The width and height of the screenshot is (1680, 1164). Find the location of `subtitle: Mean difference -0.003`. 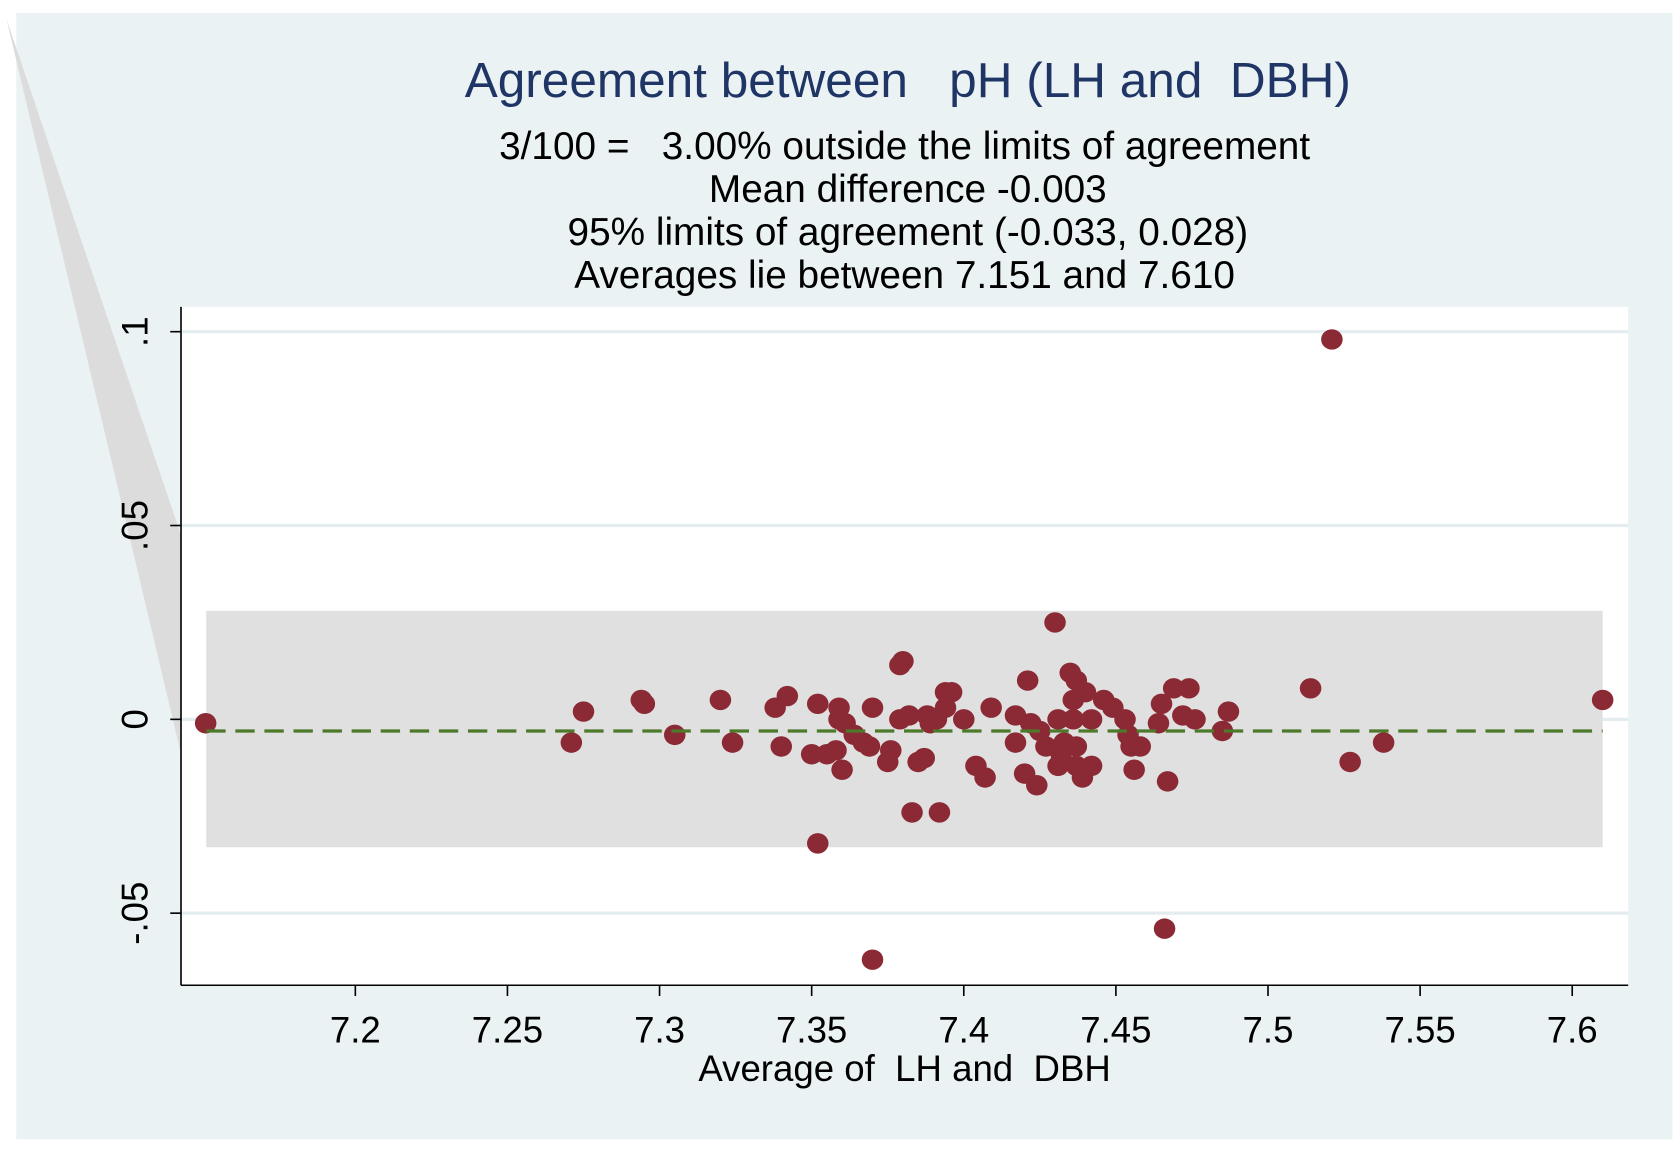

subtitle: Mean difference -0.003 is located at coordinates (908, 189).